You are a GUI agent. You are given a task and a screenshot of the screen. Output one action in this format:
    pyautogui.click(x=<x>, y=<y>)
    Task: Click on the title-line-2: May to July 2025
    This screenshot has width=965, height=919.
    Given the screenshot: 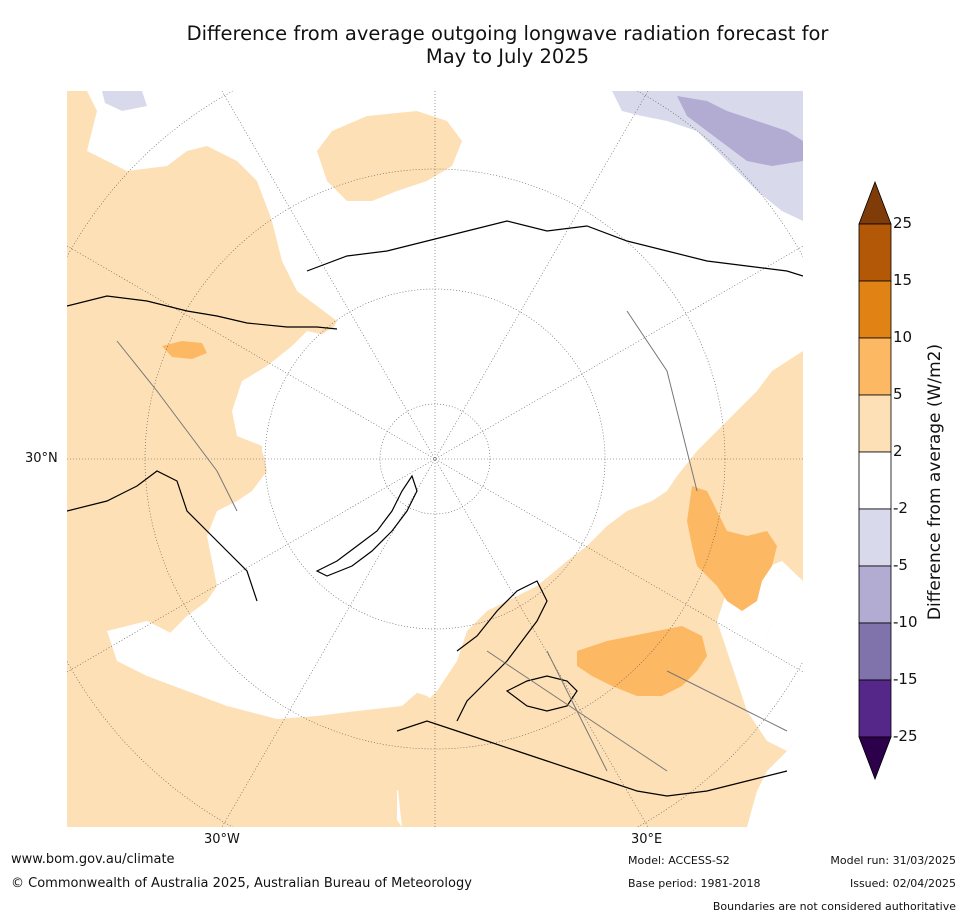 What is the action you would take?
    pyautogui.click(x=507, y=56)
    